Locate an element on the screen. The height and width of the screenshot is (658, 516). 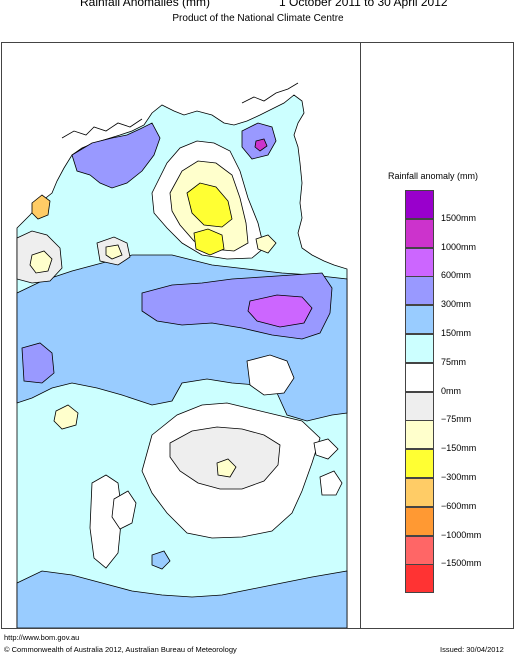
issued-date: Issued: 30/04/2012 is located at coordinates (472, 649).